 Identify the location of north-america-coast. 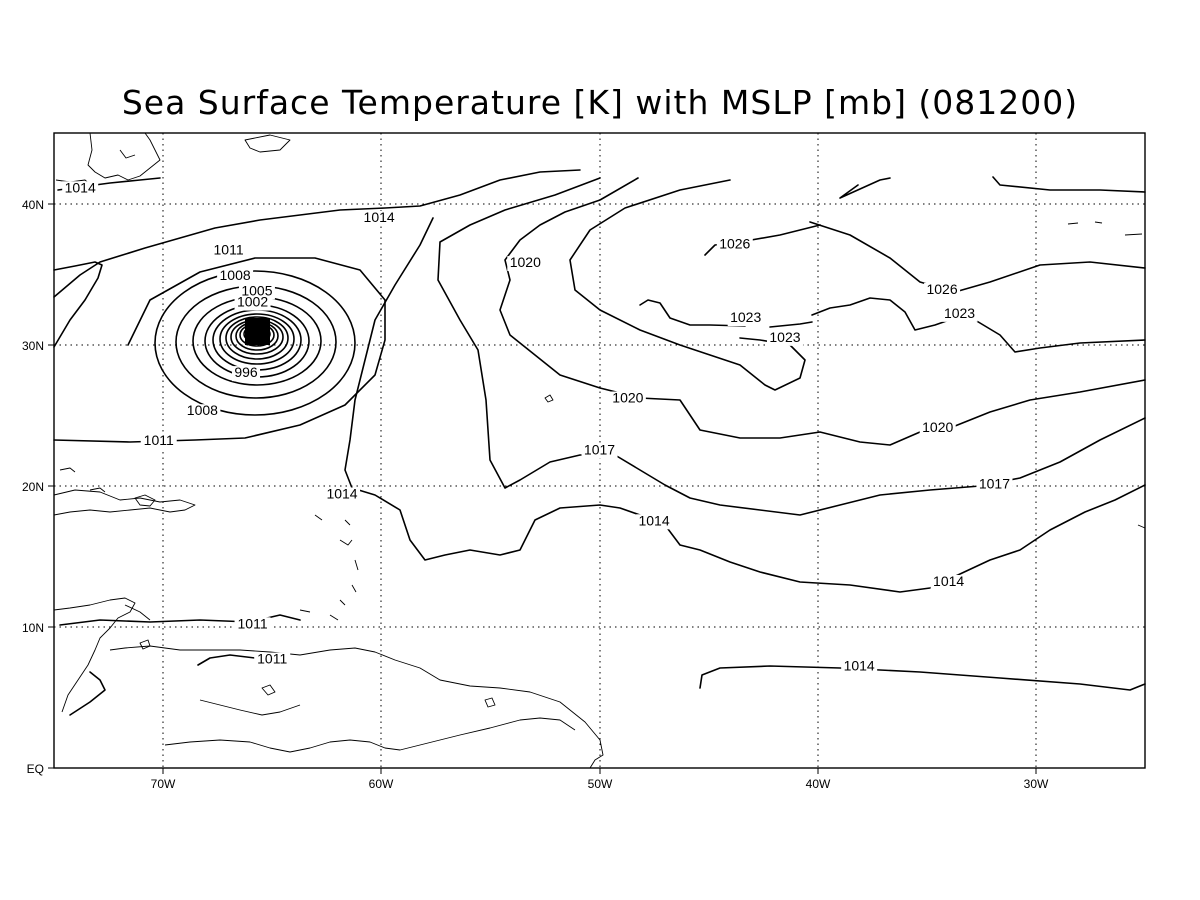
(124, 156).